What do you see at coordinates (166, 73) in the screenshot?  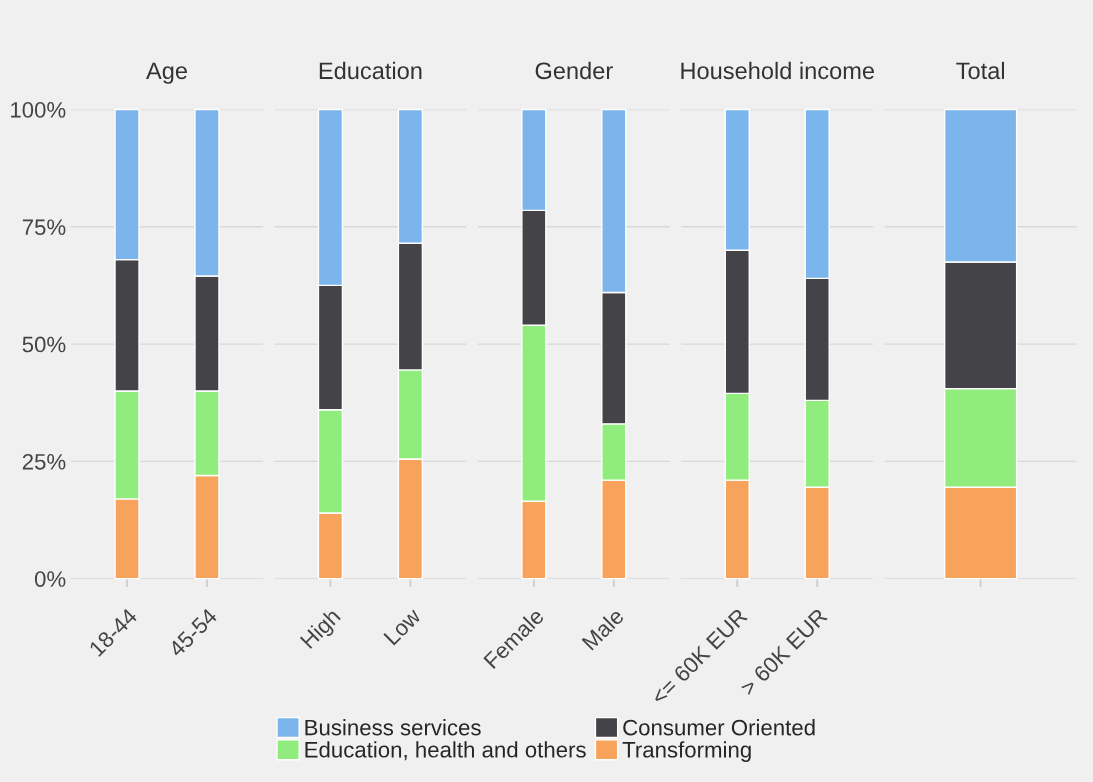 I see `chart-title: Age` at bounding box center [166, 73].